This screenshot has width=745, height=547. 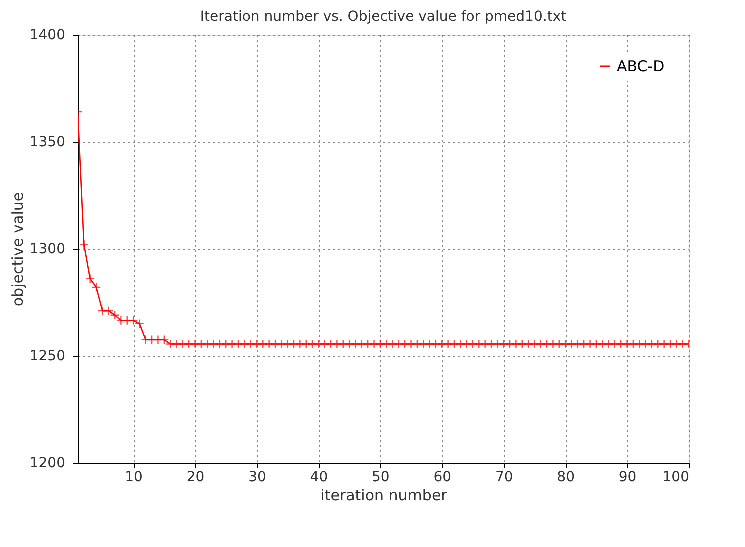 What do you see at coordinates (48, 356) in the screenshot?
I see `y-tick-label: 1250` at bounding box center [48, 356].